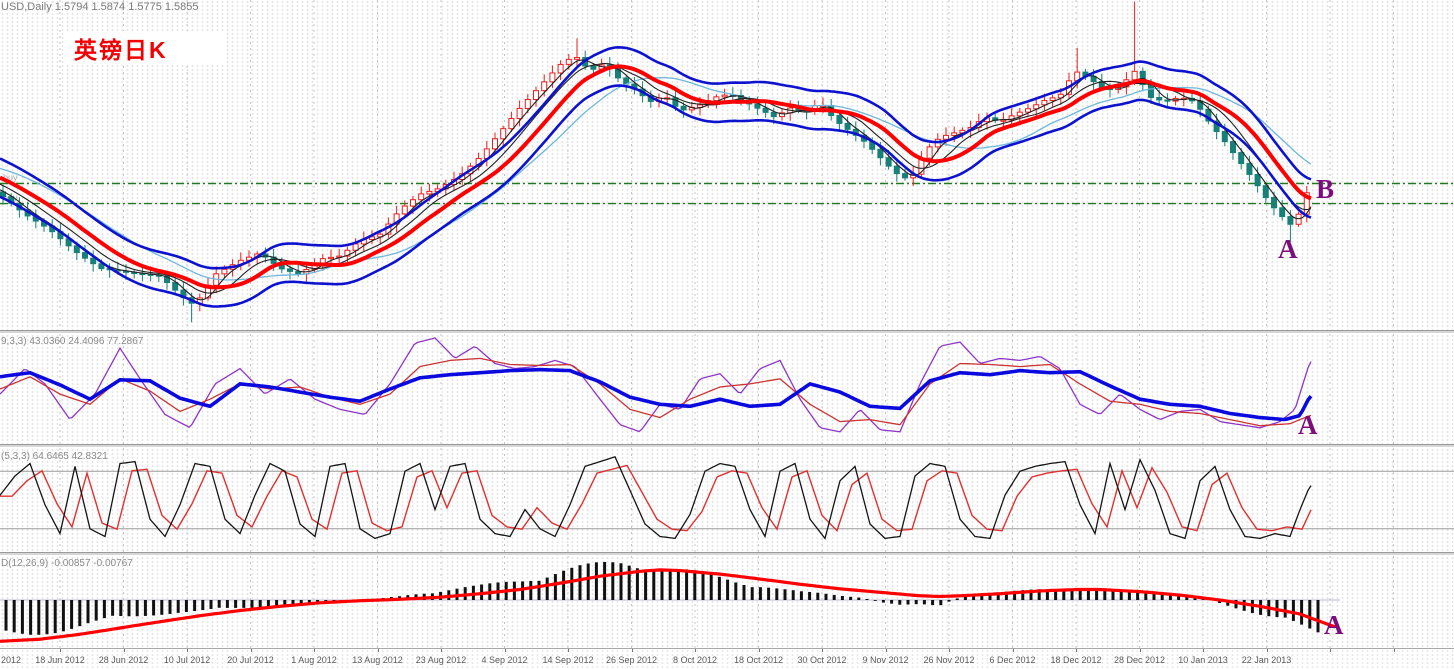 The image size is (1454, 669). I want to click on kdj-line-d, so click(656, 392).